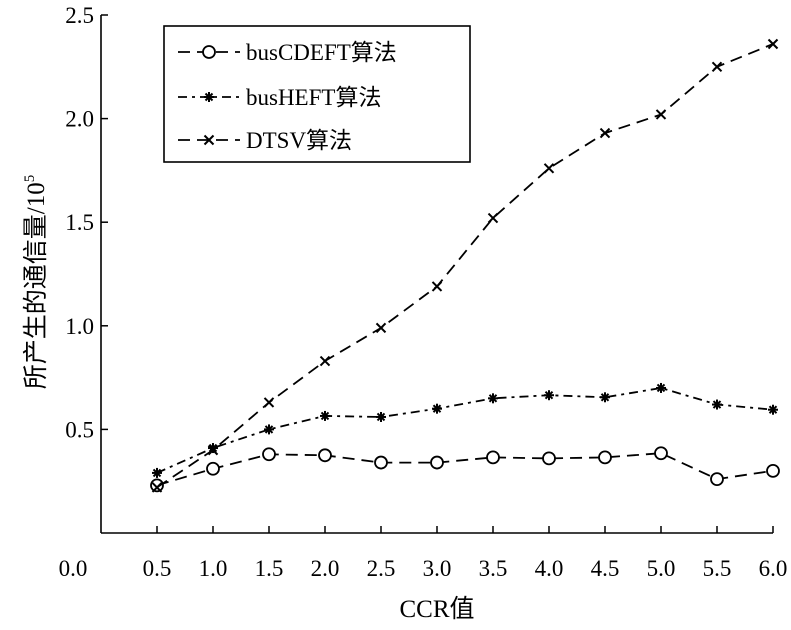 The width and height of the screenshot is (791, 630). I want to click on series-1-line, so click(465, 469).